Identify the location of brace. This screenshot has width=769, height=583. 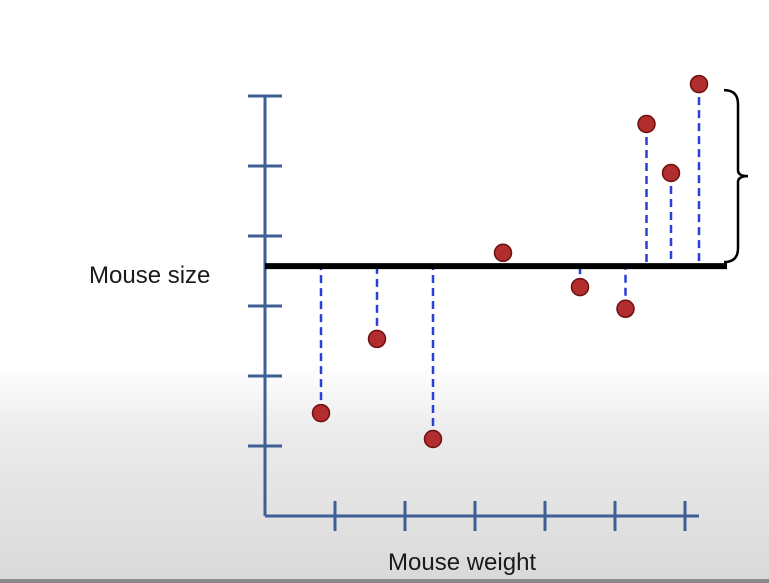
(736, 176).